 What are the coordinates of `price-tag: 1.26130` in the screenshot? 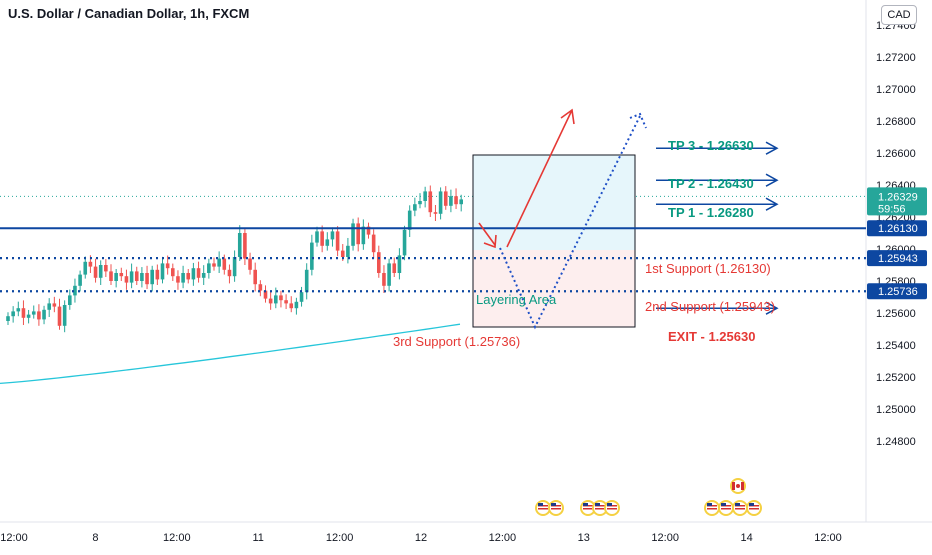 It's located at (897, 228).